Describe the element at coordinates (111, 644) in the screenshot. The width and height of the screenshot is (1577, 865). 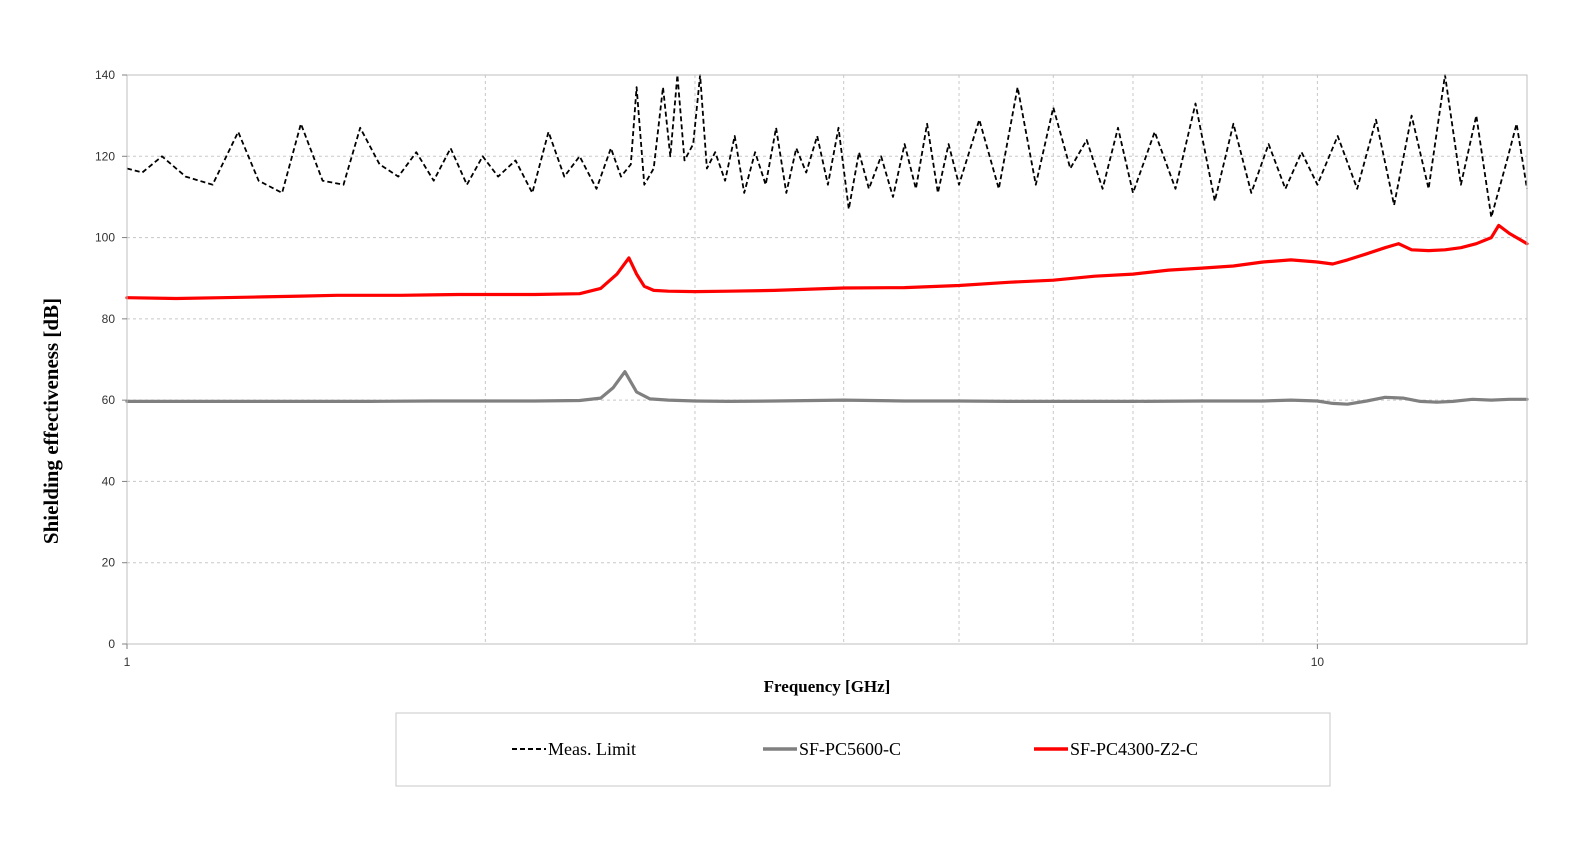
I see `y-tick-label: 0` at that location.